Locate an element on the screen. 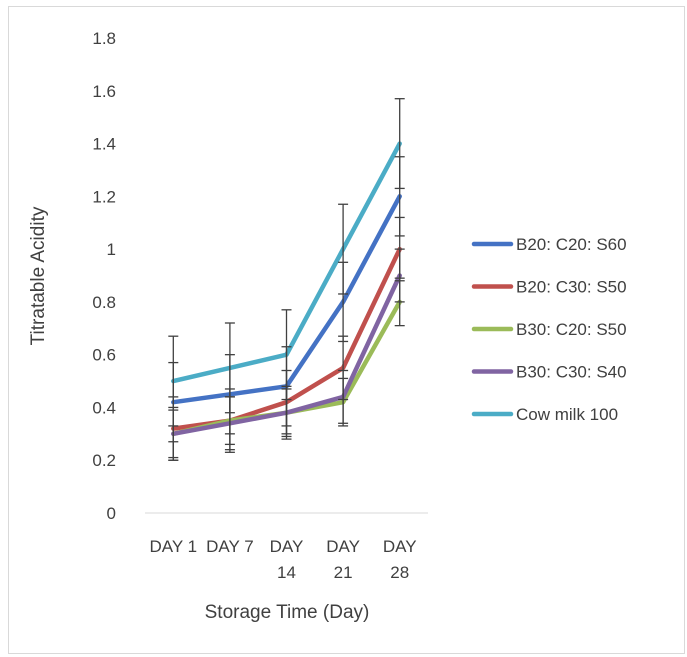  x-tick-label: DAY 14 is located at coordinates (287, 559).